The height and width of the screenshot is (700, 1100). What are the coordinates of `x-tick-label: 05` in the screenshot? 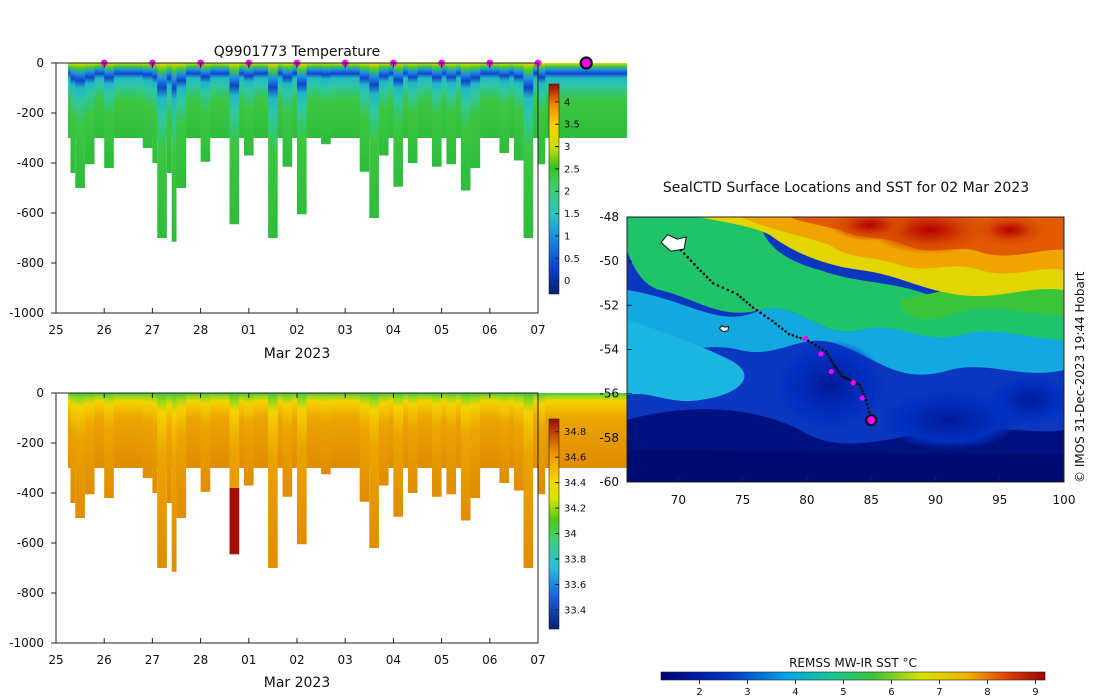 It's located at (441, 660).